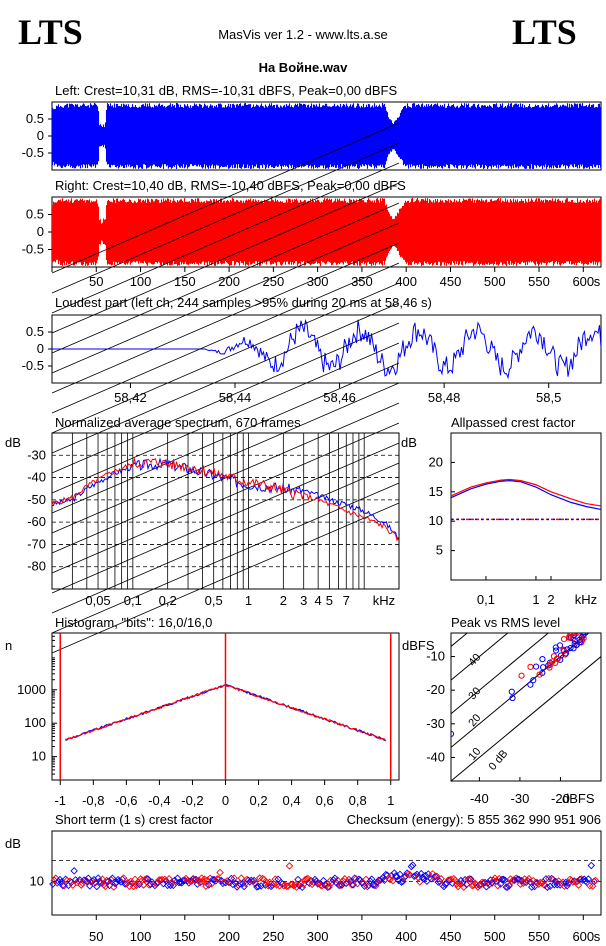 The height and width of the screenshot is (946, 606). Describe the element at coordinates (474, 754) in the screenshot. I see `diag-label: 10` at that location.